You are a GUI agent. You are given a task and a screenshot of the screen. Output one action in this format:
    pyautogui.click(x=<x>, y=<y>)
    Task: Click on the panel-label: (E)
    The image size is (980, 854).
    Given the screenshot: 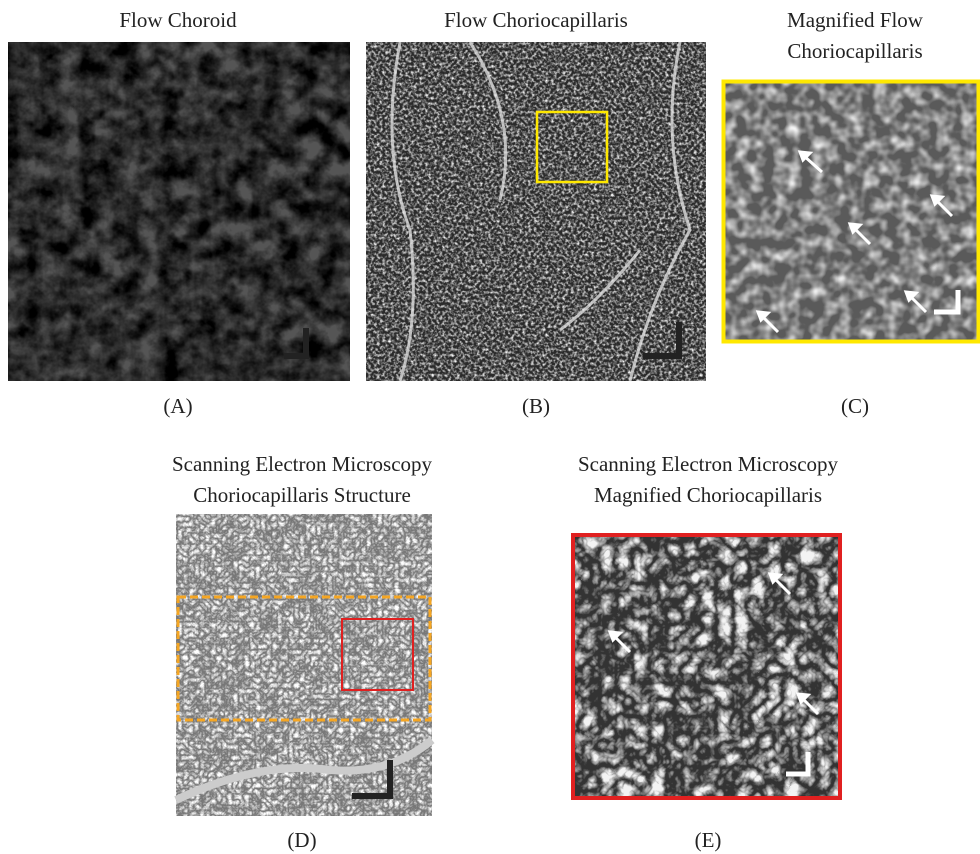 What is the action you would take?
    pyautogui.click(x=708, y=840)
    